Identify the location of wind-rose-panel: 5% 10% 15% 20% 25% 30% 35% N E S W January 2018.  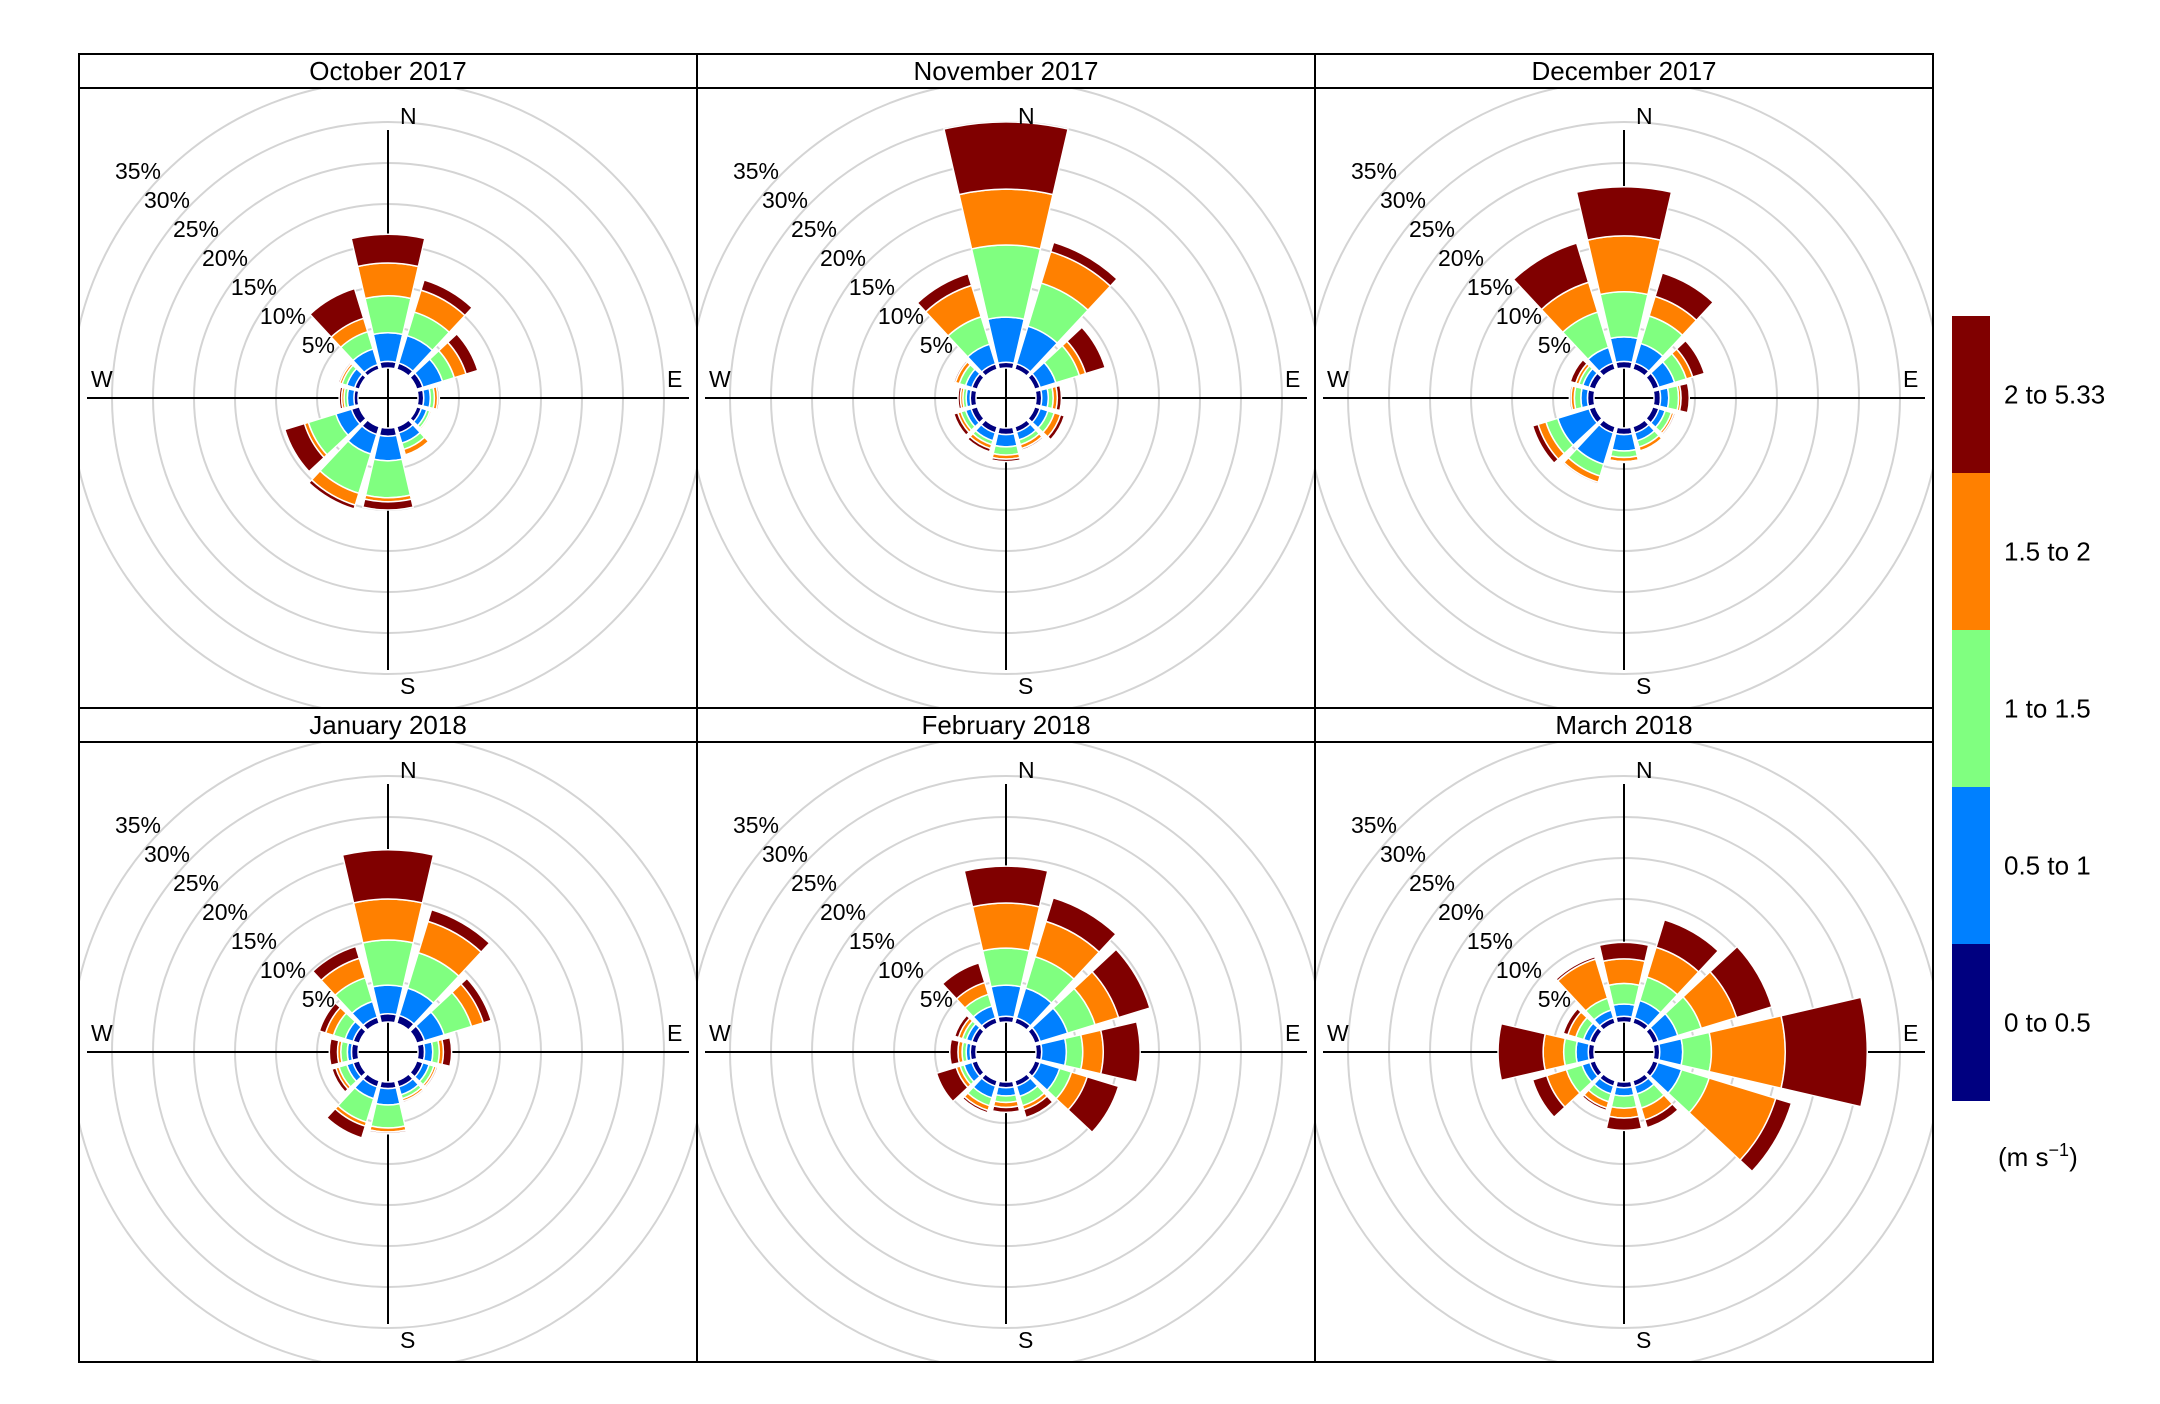
(388, 1035).